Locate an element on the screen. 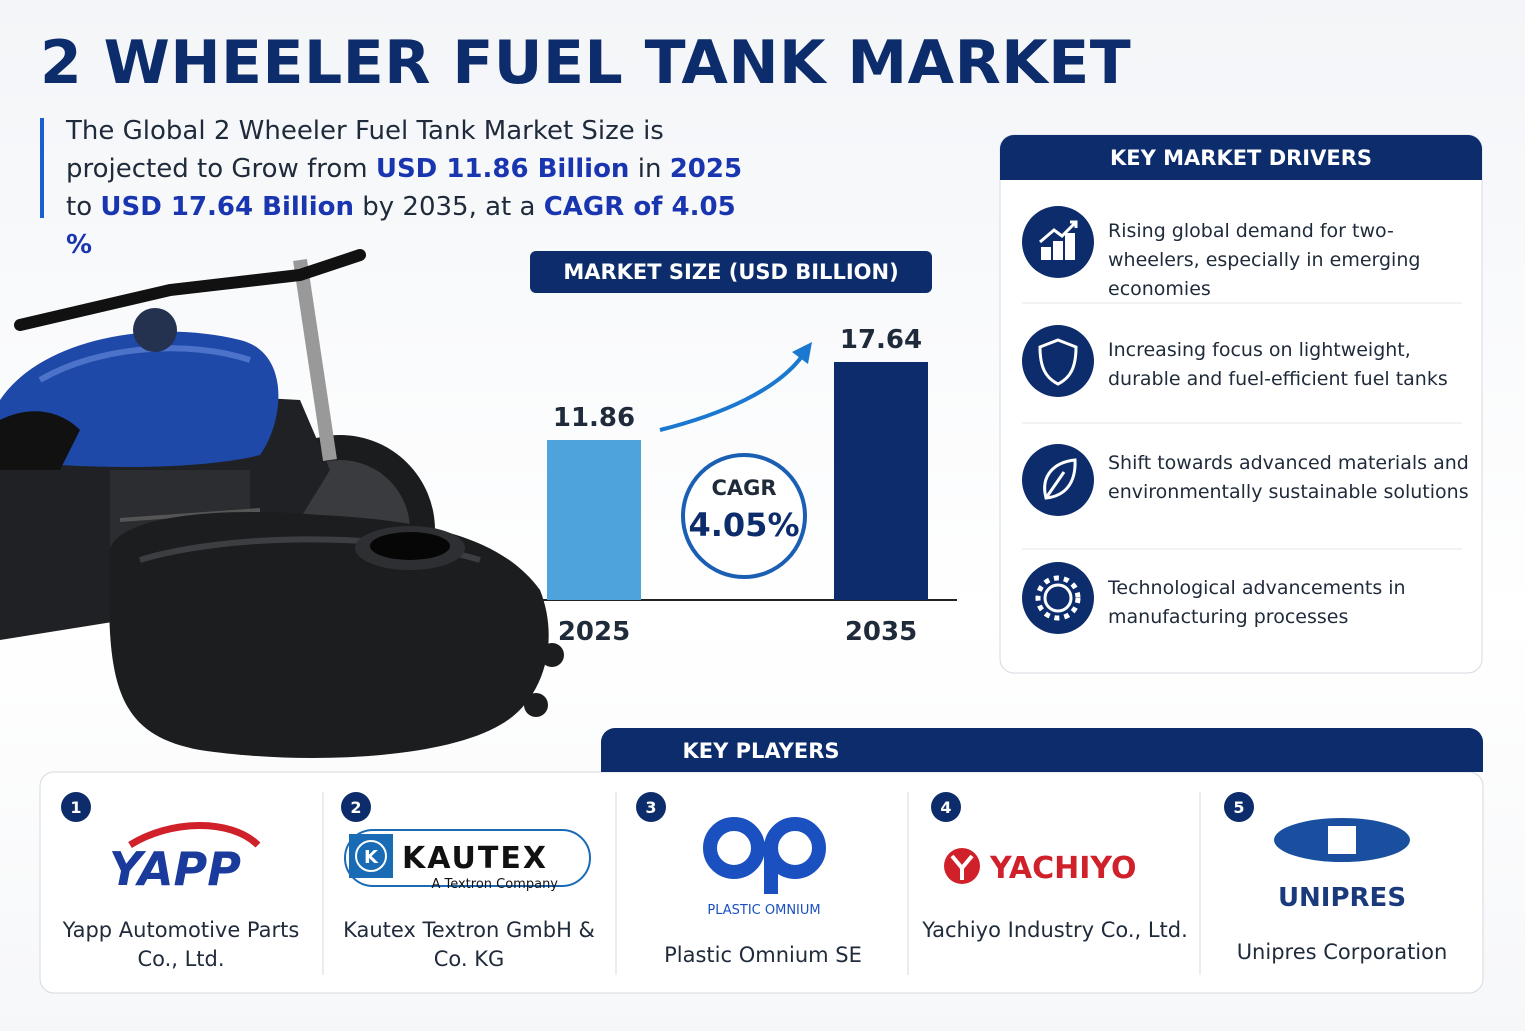 This screenshot has width=1525, height=1031. summary-text: to is located at coordinates (83, 207).